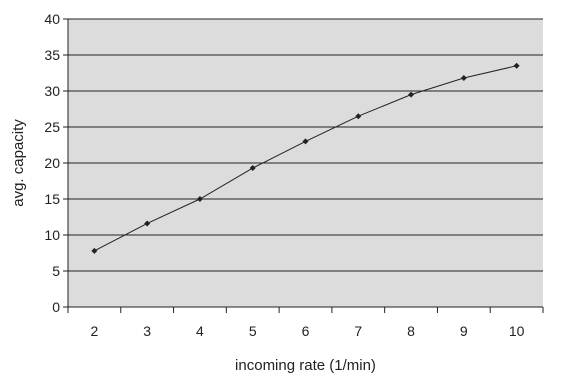 This screenshot has width=569, height=375. I want to click on y-tick-label-0: 0, so click(56, 307).